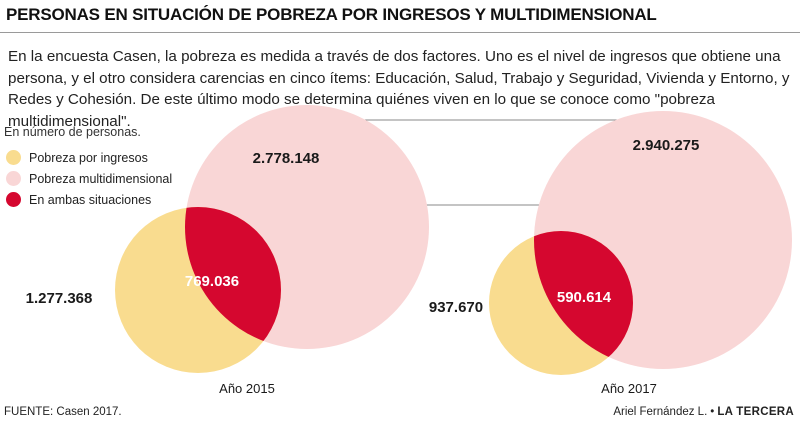 The height and width of the screenshot is (424, 800). Describe the element at coordinates (101, 178) in the screenshot. I see `legend-label-multidimensional: Pobreza multidimensional` at that location.